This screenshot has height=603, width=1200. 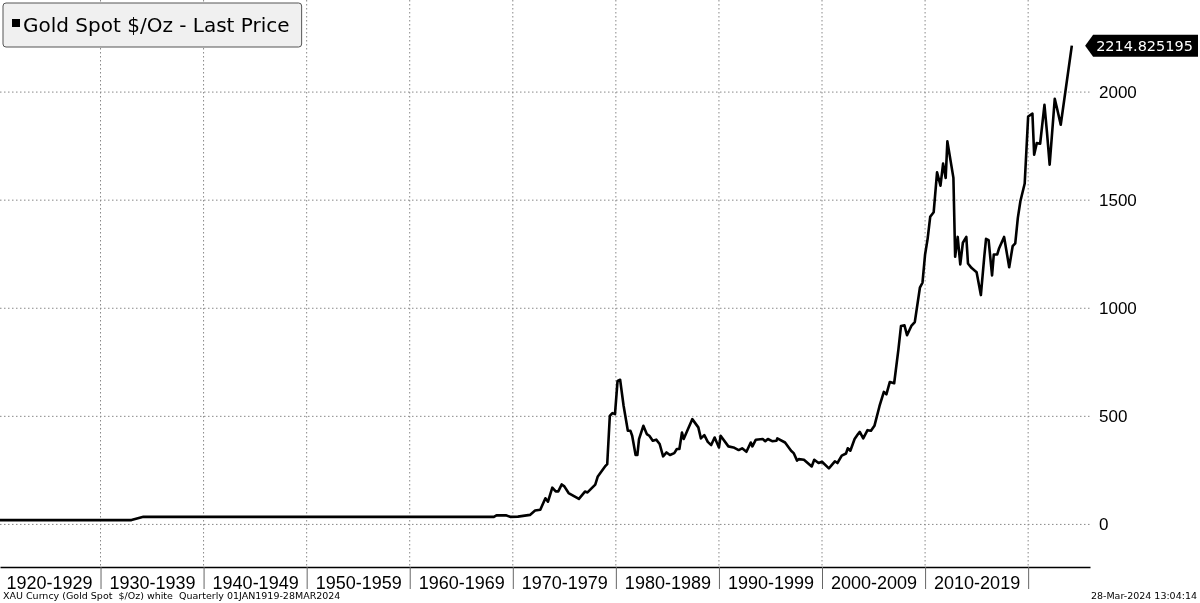 What do you see at coordinates (977, 582) in the screenshot?
I see `x-tick-label: 2010-2019` at bounding box center [977, 582].